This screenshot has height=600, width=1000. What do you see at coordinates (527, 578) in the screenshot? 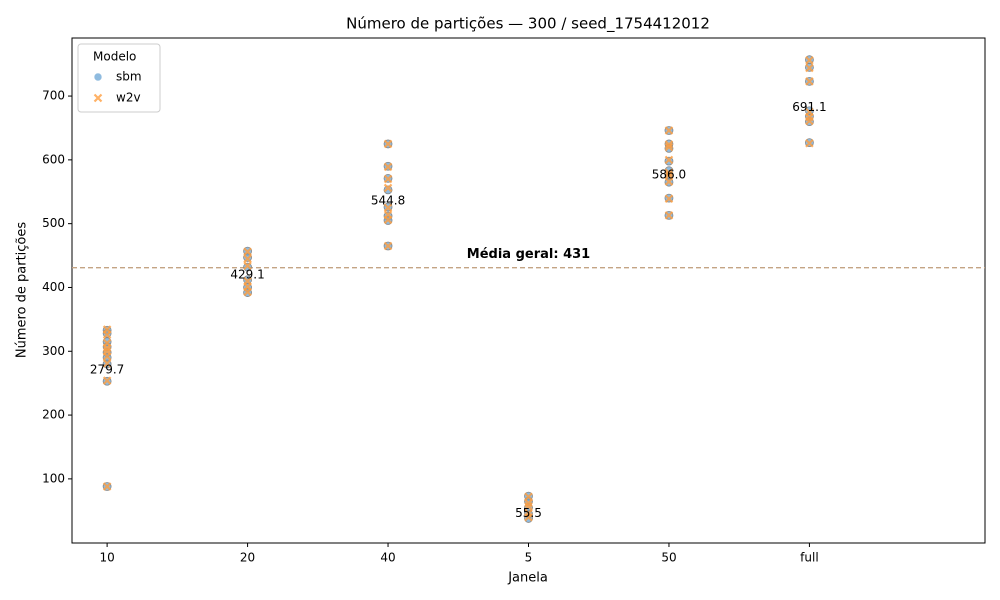
I see `x-axis-label: Janela` at bounding box center [527, 578].